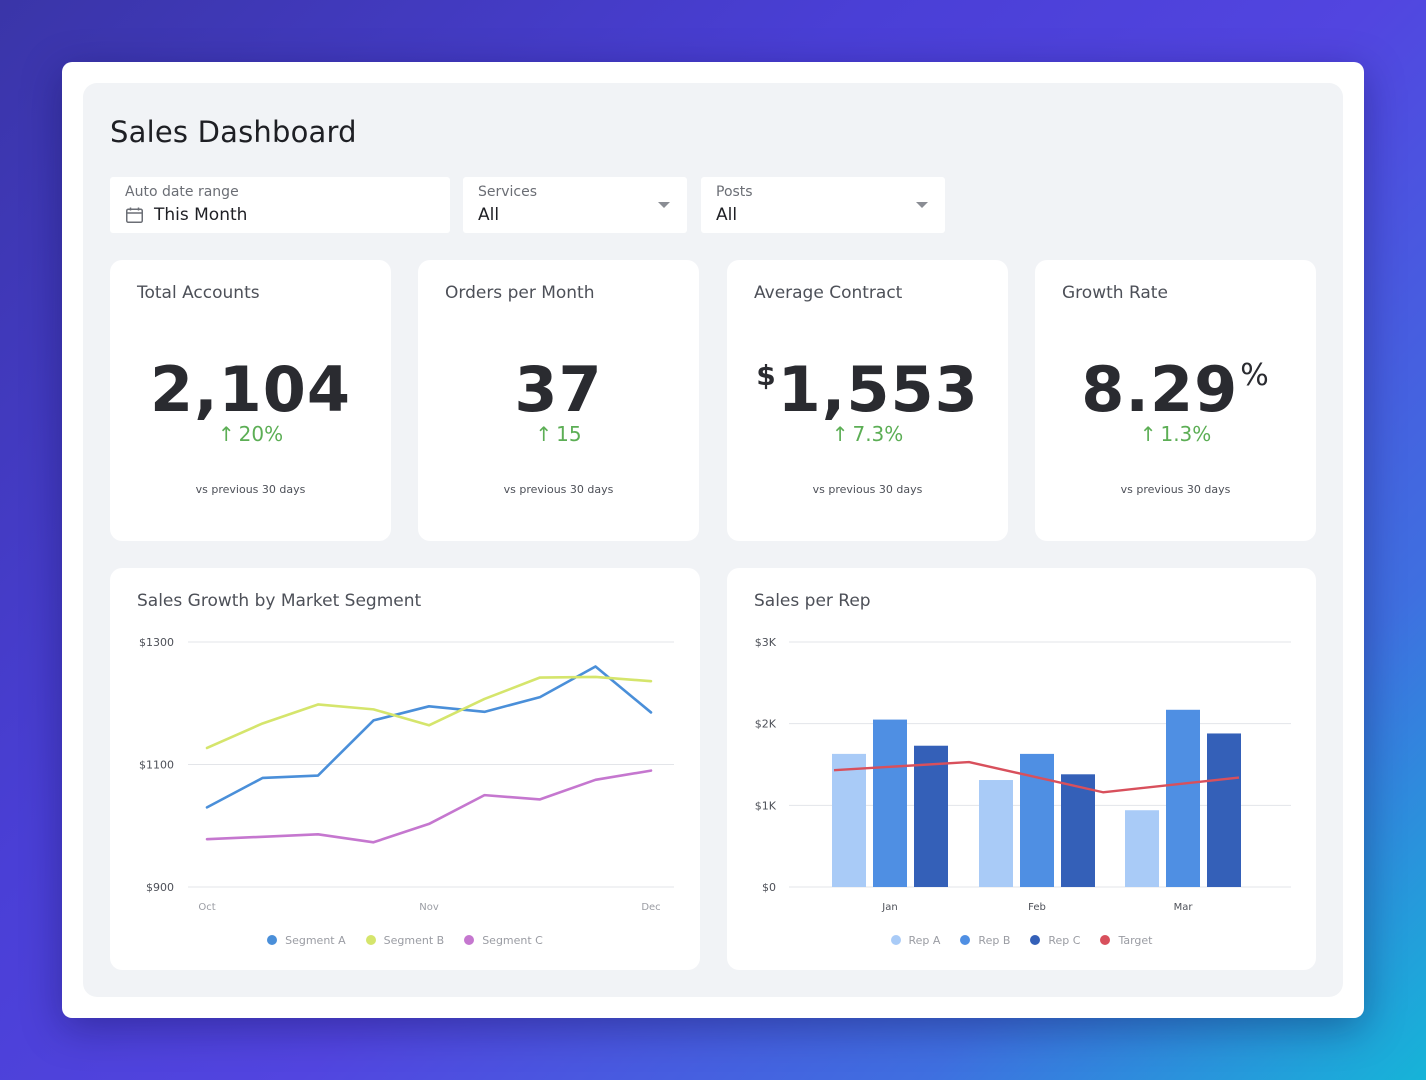 The width and height of the screenshot is (1426, 1080). What do you see at coordinates (766, 642) in the screenshot?
I see `y-tick-label: $3K` at bounding box center [766, 642].